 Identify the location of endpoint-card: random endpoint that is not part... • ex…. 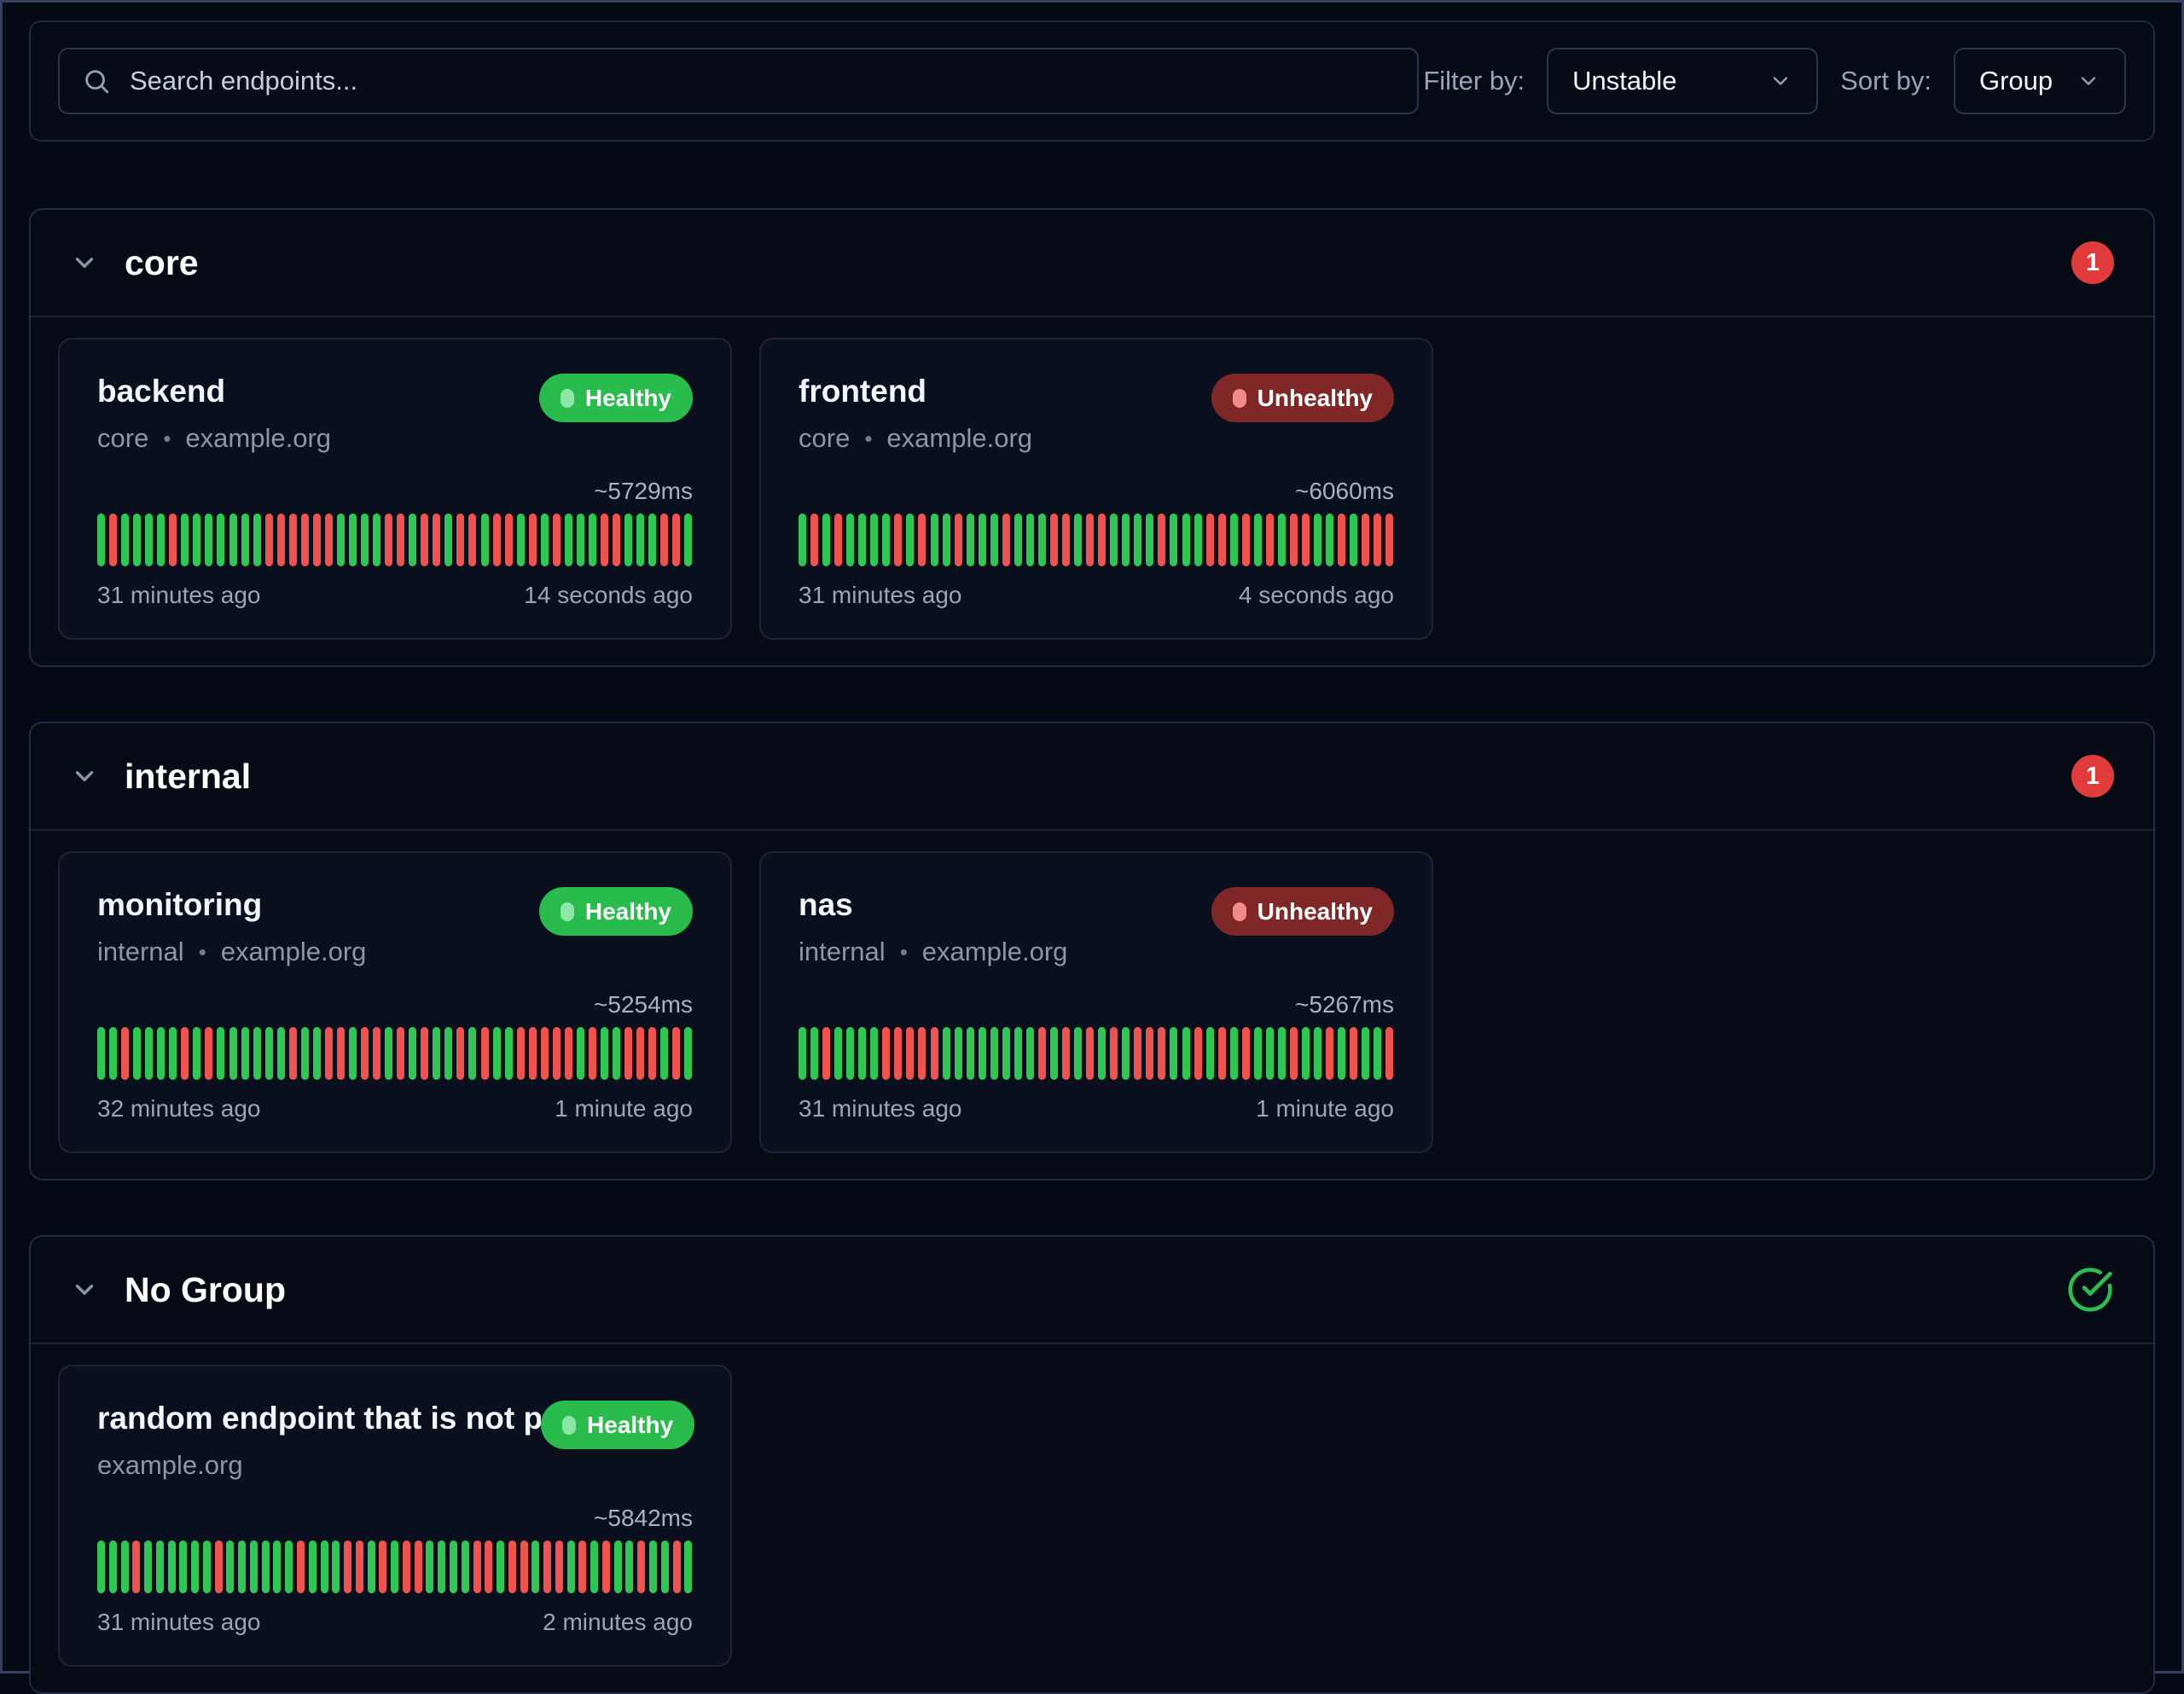
(395, 1516).